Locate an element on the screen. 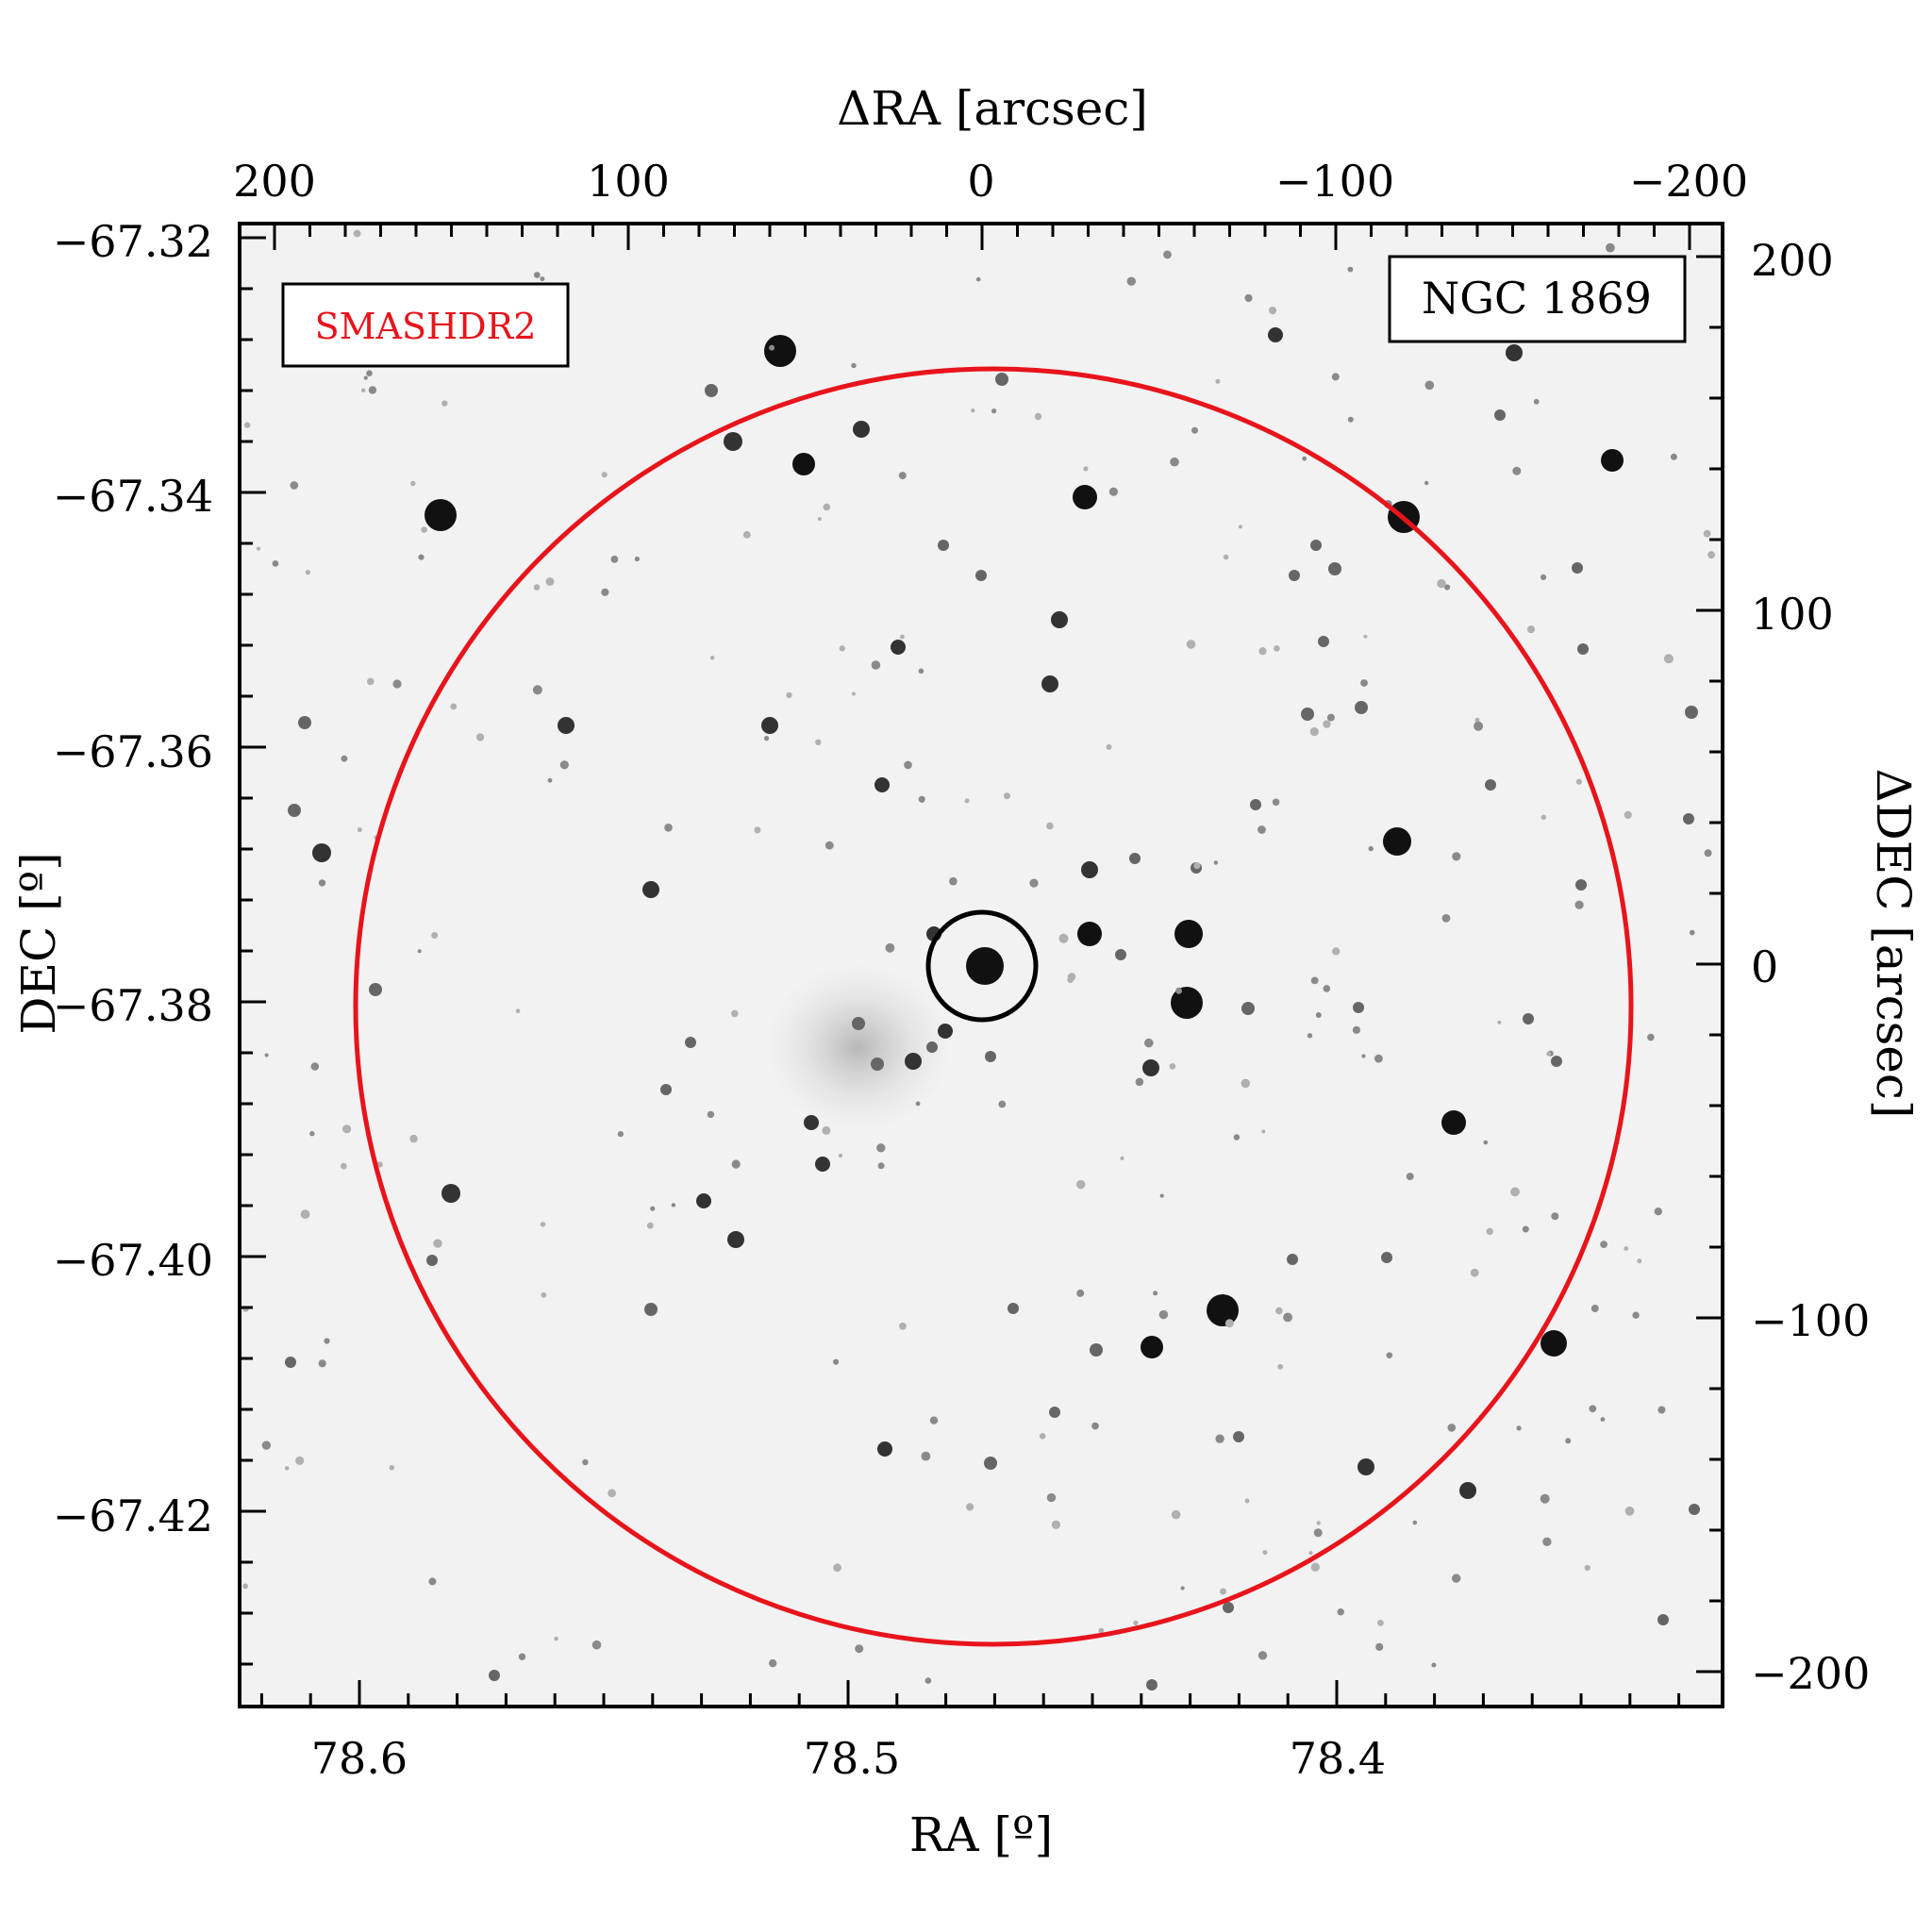 Image resolution: width=1932 pixels, height=1932 pixels. small-black-circle is located at coordinates (982, 966).